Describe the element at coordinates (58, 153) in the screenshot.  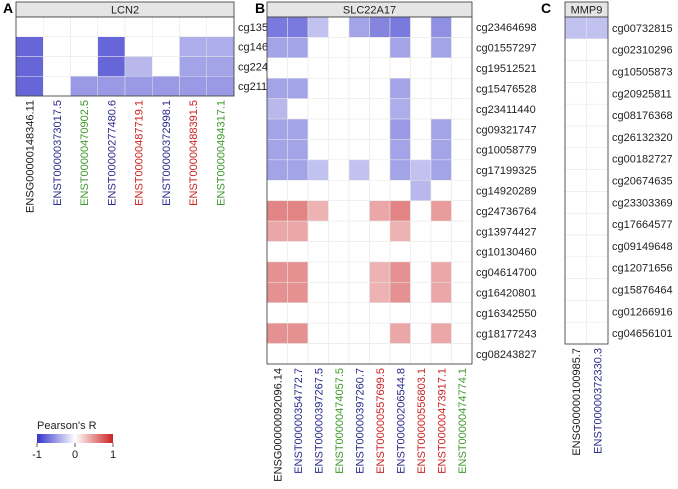
I see `column-label: ENST00000373017.5` at that location.